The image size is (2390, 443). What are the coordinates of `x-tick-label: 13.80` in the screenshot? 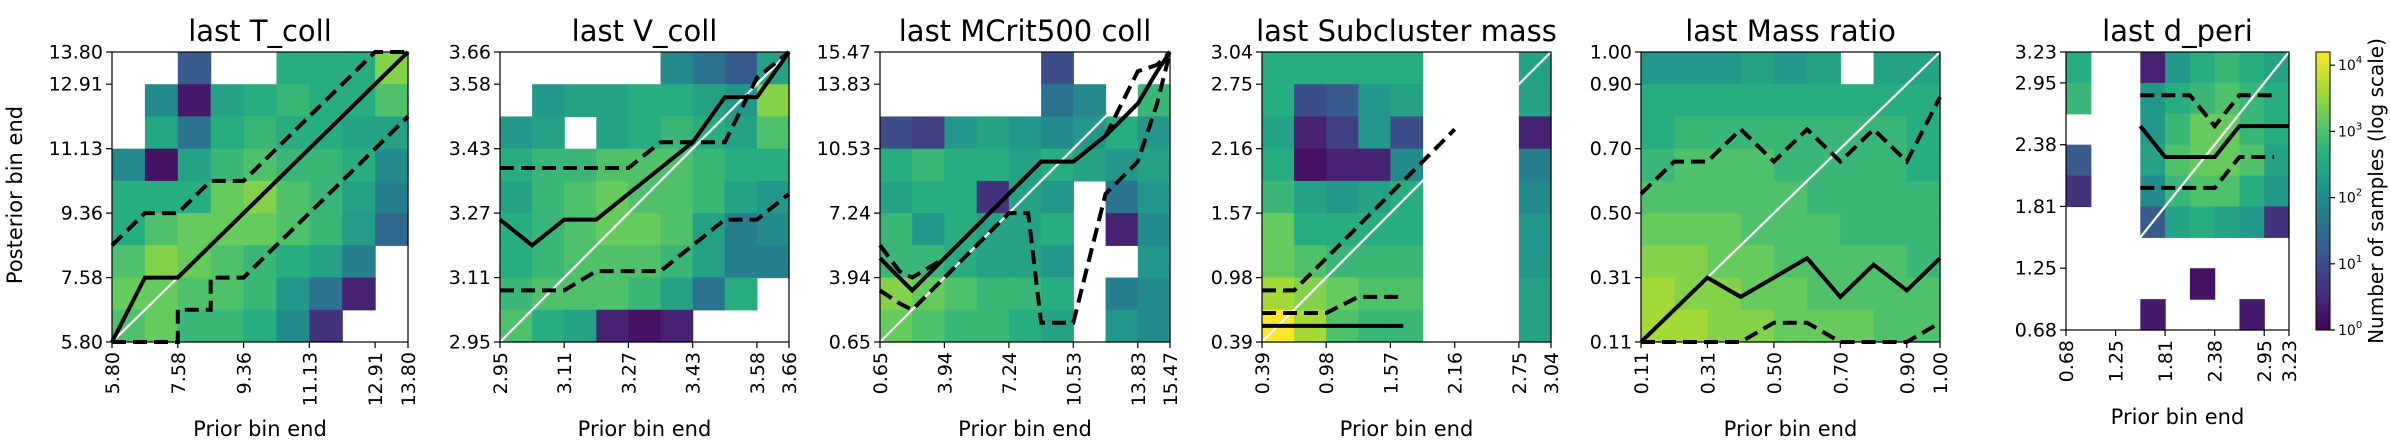 It's located at (409, 379).